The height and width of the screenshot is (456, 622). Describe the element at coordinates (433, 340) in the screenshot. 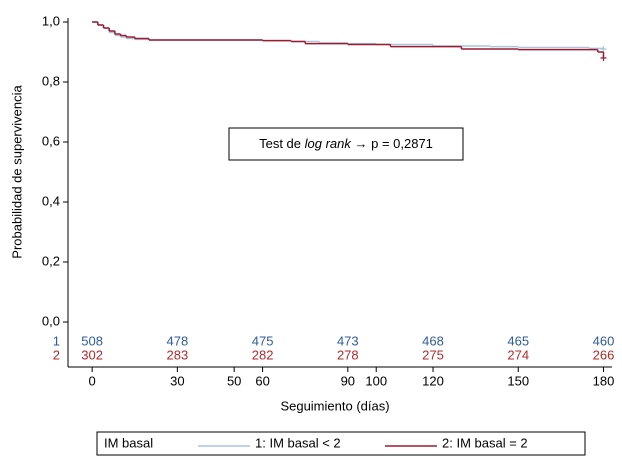

I see `risk-count: 468` at that location.